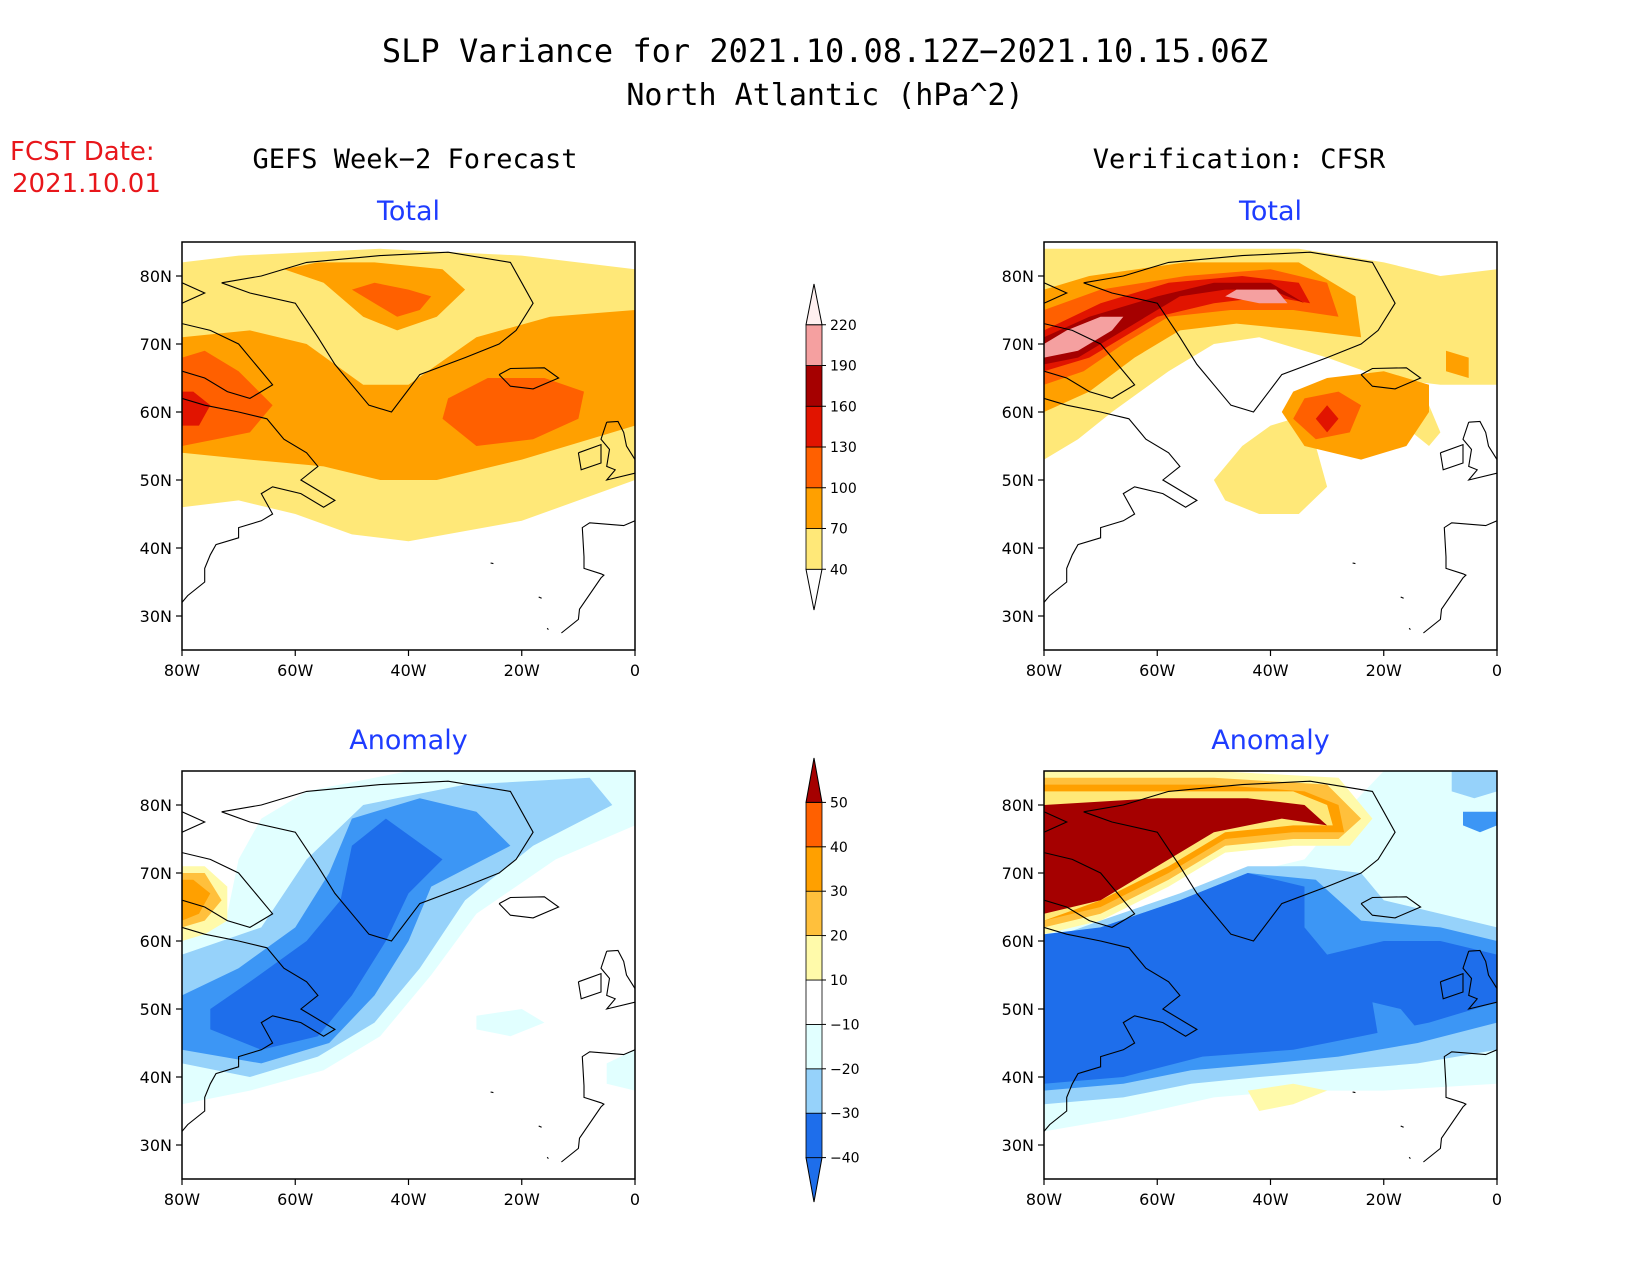 This screenshot has width=1650, height=1275. What do you see at coordinates (390, 438) in the screenshot?
I see `panel-gefs-total: Total 80W 60W 40W 20W 0 80N 70N 60N 50N 40N 30N` at bounding box center [390, 438].